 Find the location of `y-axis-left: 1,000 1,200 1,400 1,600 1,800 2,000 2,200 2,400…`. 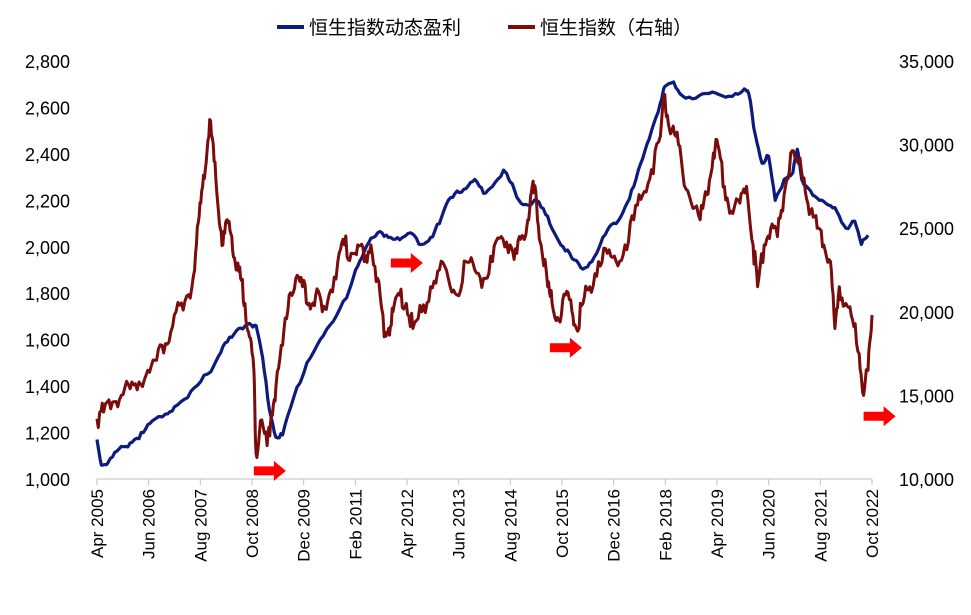

y-axis-left: 1,000 1,200 1,400 1,600 1,800 2,000 2,200 2,400… is located at coordinates (47, 271).